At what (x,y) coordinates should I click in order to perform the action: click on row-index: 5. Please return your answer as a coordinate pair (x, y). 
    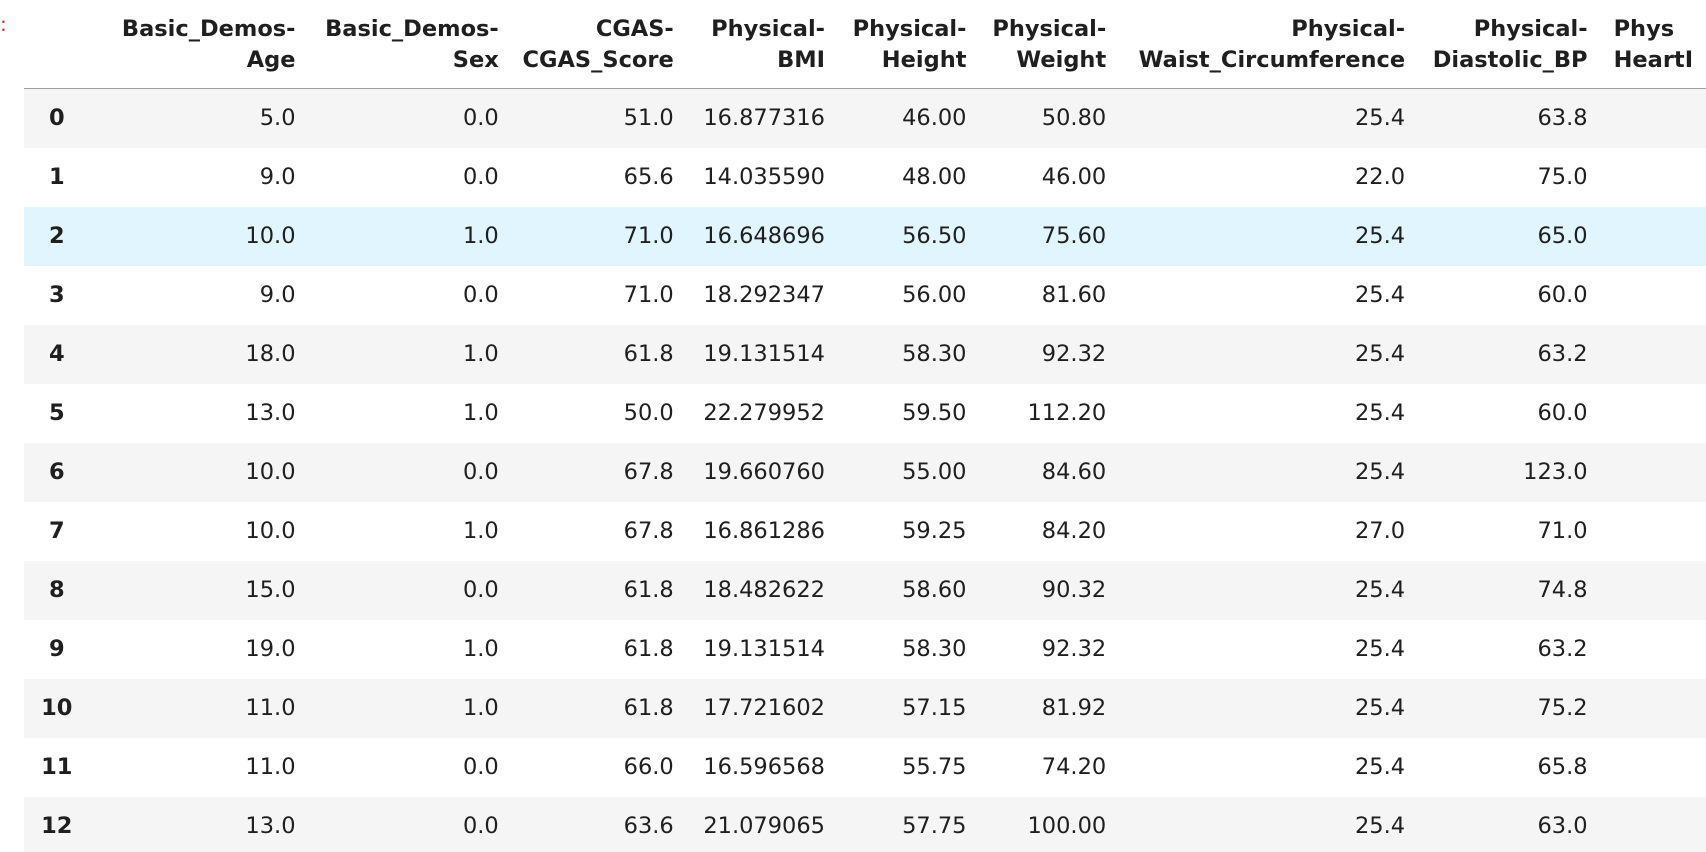
    Looking at the image, I should click on (56, 413).